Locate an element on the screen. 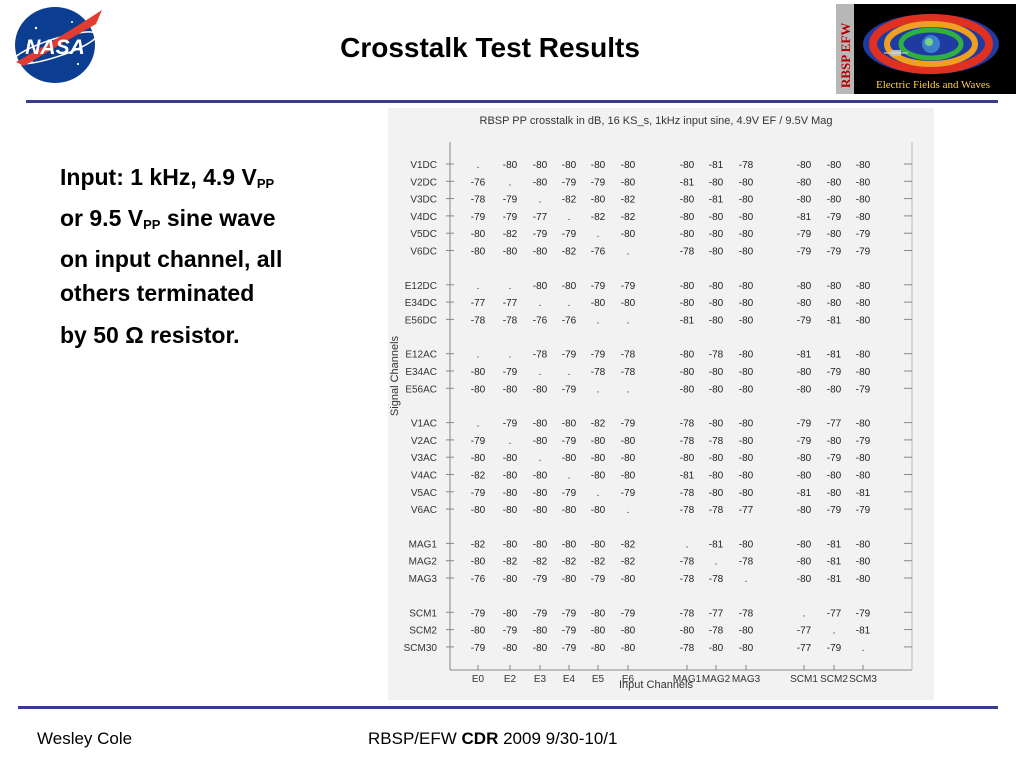 The height and width of the screenshot is (768, 1024). footer-event-date: 2009 9/30-10/1 is located at coordinates (558, 738).